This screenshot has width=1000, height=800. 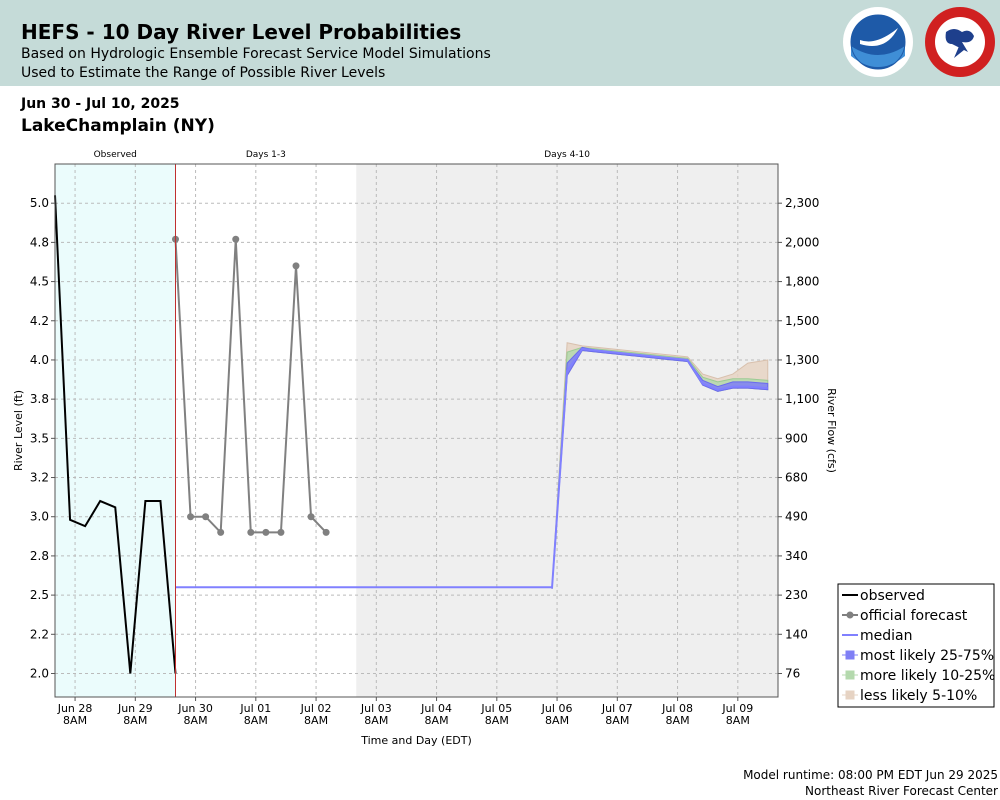 What do you see at coordinates (802, 360) in the screenshot?
I see `y2-tick-label-8: 1,300` at bounding box center [802, 360].